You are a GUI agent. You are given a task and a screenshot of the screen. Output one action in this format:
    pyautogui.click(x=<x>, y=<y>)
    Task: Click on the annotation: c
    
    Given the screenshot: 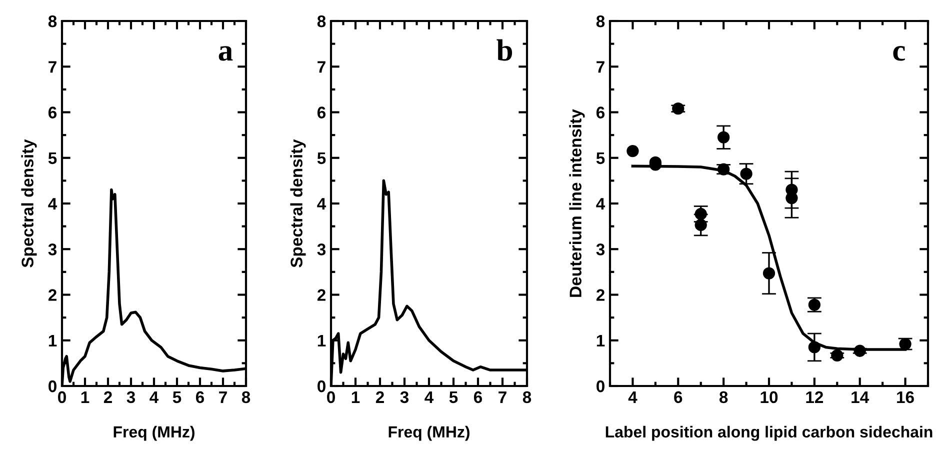 What is the action you would take?
    pyautogui.click(x=899, y=53)
    